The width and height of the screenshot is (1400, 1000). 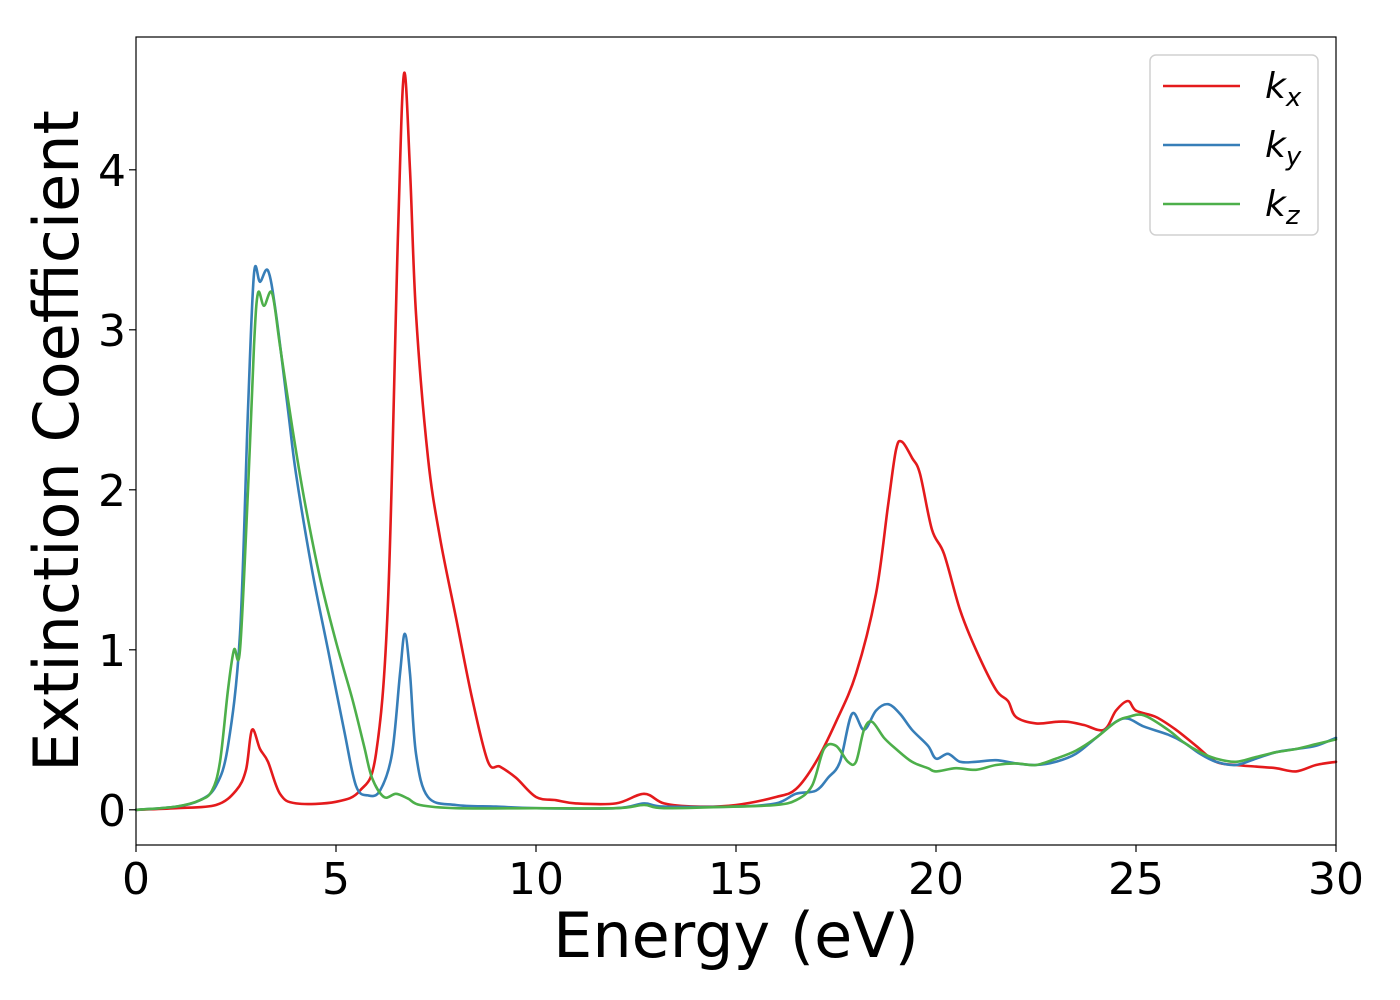 What do you see at coordinates (112, 491) in the screenshot?
I see `y-tick-label: 2` at bounding box center [112, 491].